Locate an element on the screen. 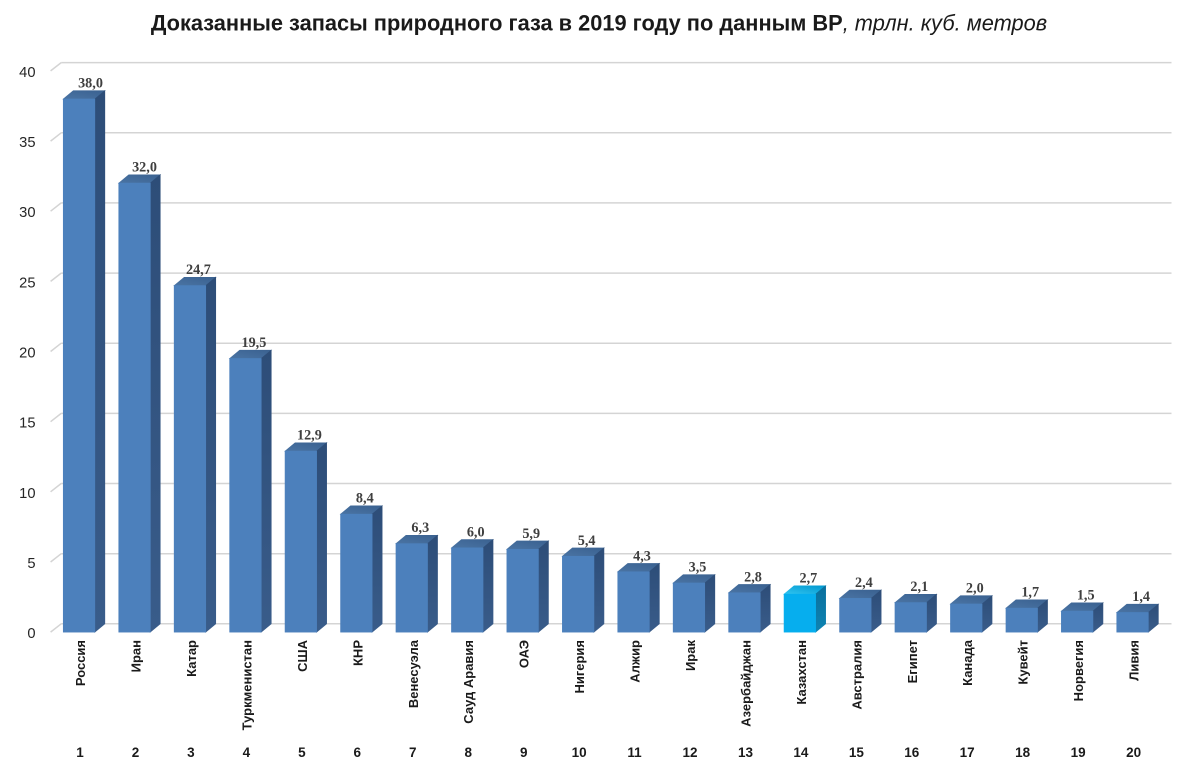  svg-text: 40 is located at coordinates (27, 73).